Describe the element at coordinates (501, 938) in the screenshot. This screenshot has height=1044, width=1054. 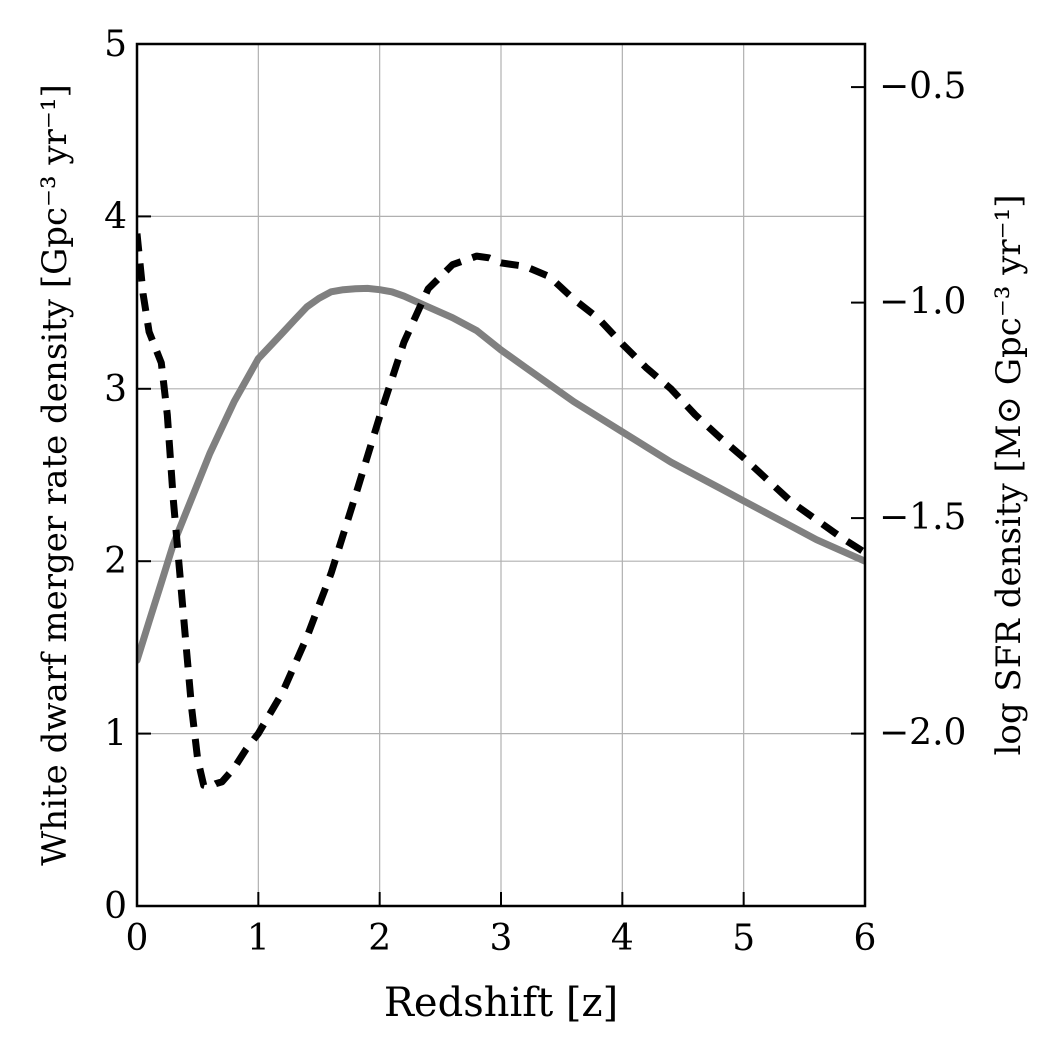
I see `x-tick-label-3: 3` at that location.